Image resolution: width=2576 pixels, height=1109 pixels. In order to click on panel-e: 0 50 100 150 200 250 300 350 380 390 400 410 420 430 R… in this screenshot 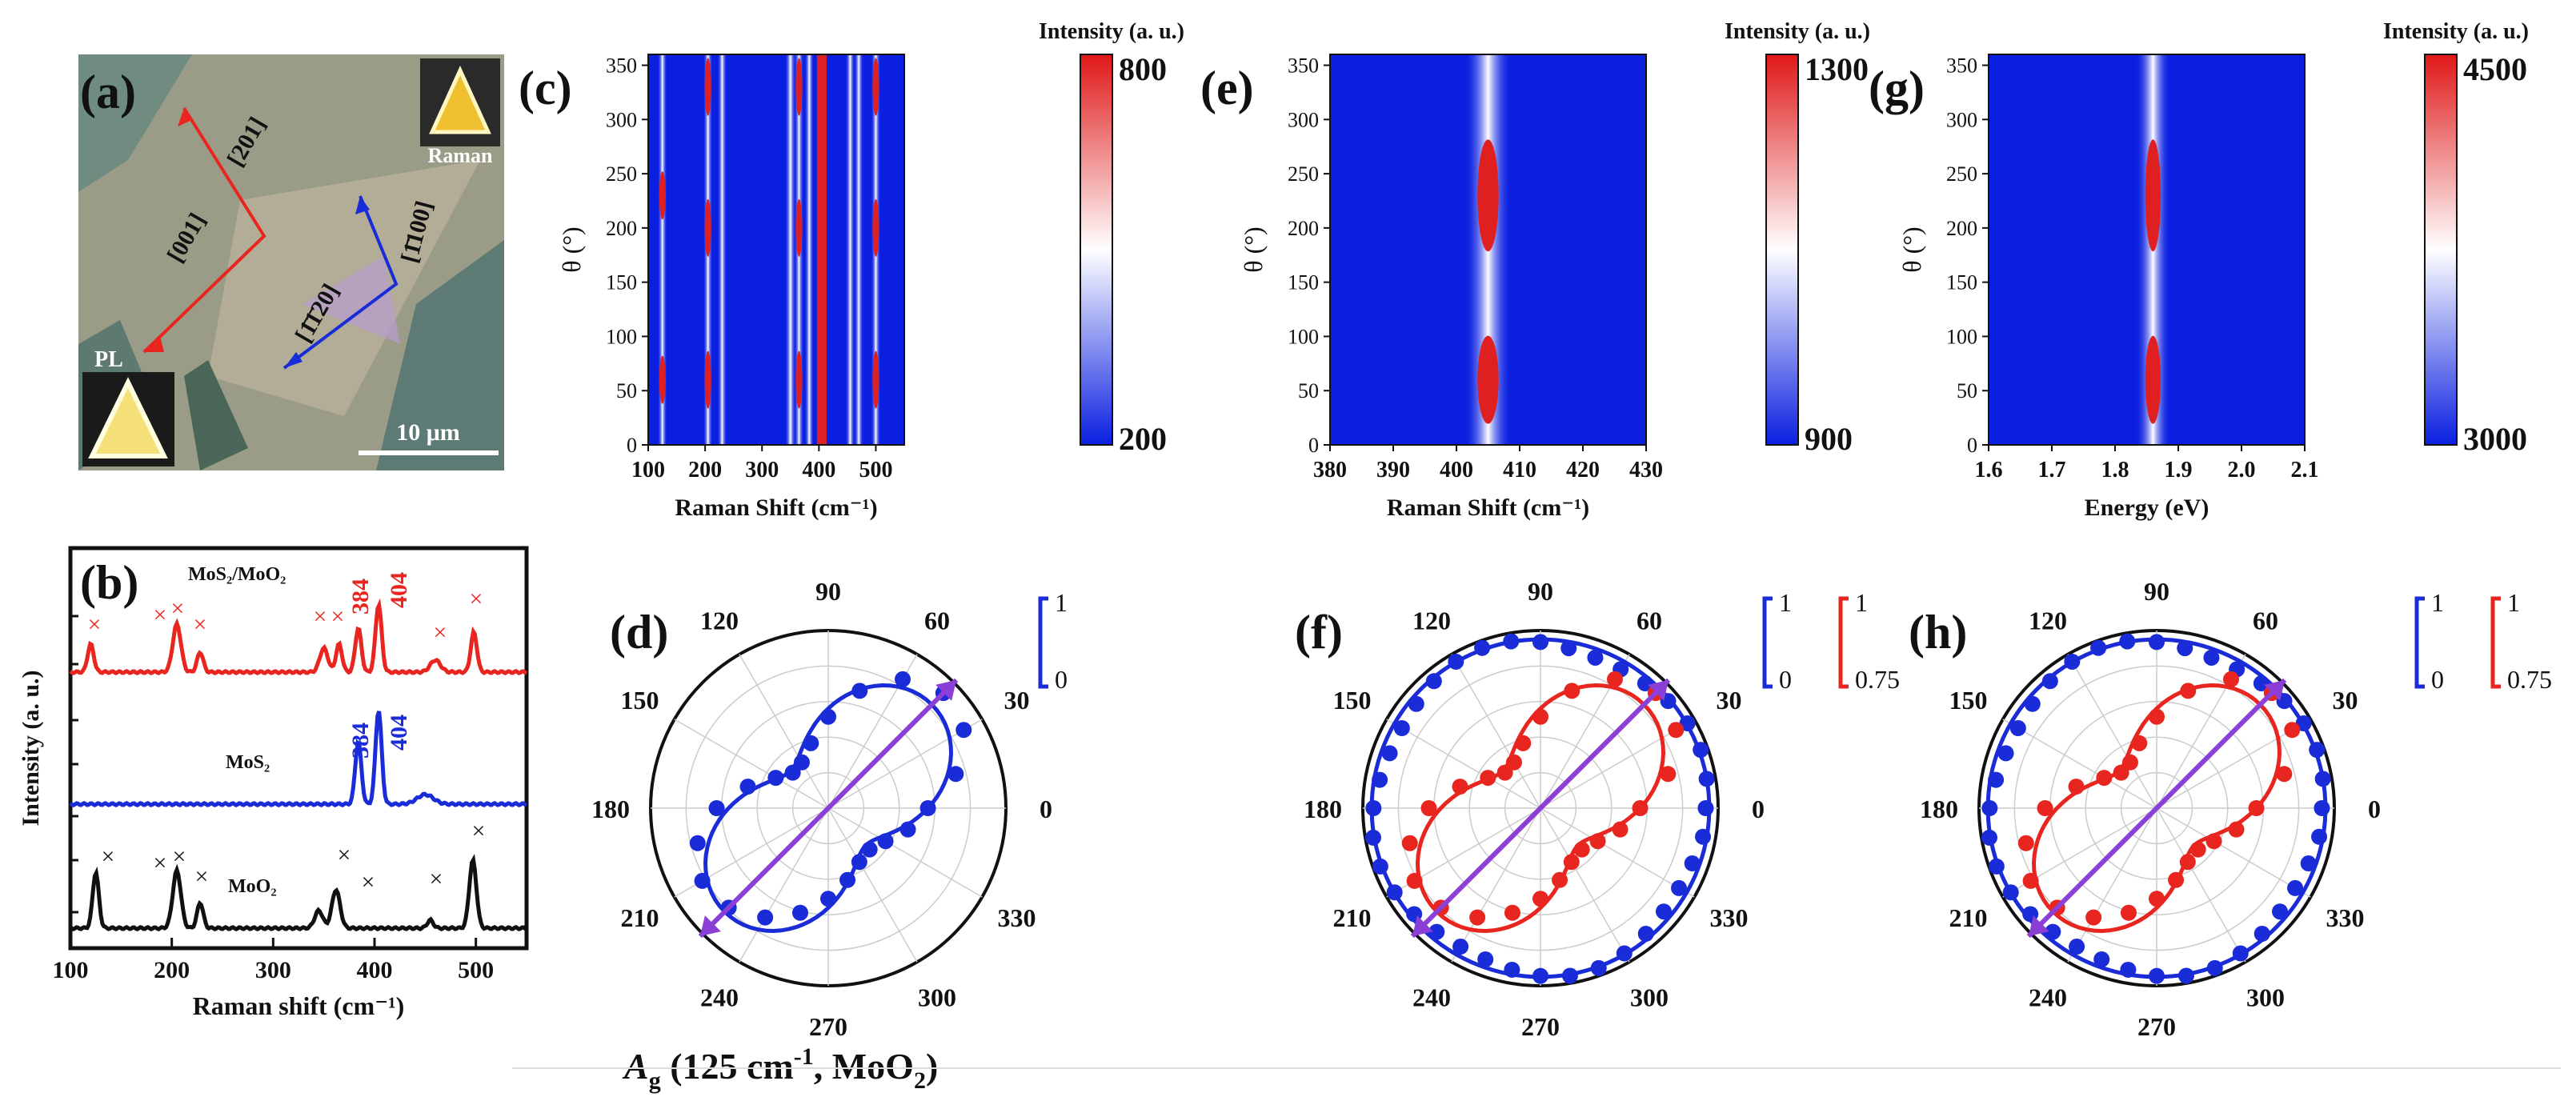, I will do `click(1554, 270)`.